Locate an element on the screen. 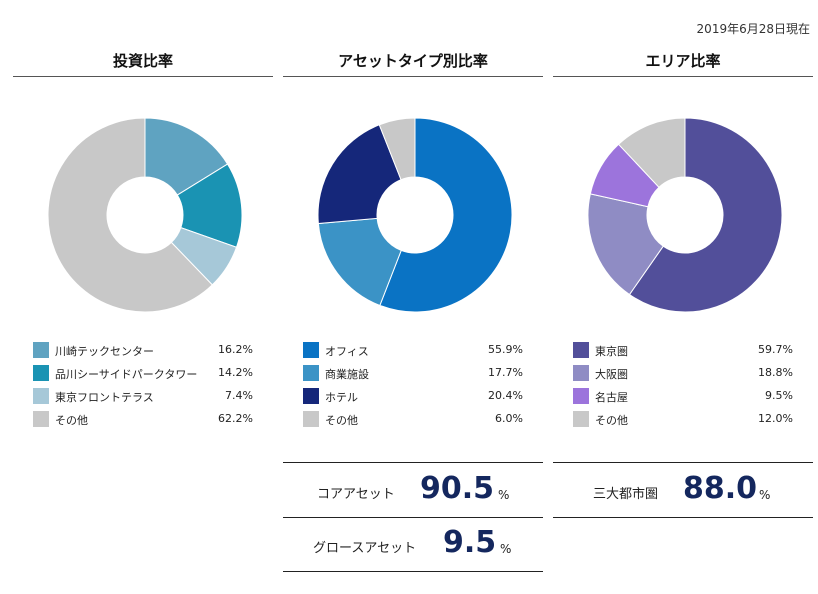 The height and width of the screenshot is (594, 818). asset-type-title: アセットタイプ別比率 is located at coordinates (413, 61).